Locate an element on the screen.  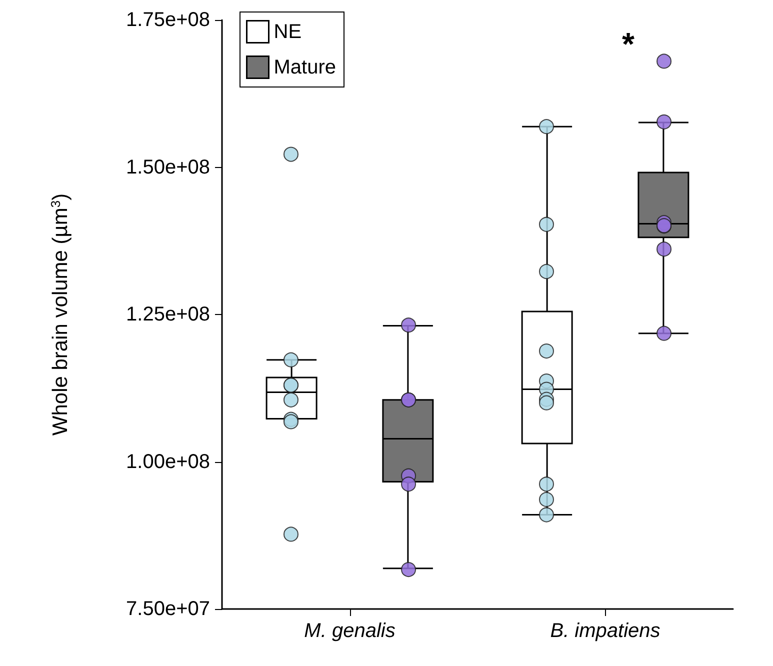
x-tick-label: B. impatiens is located at coordinates (605, 631).